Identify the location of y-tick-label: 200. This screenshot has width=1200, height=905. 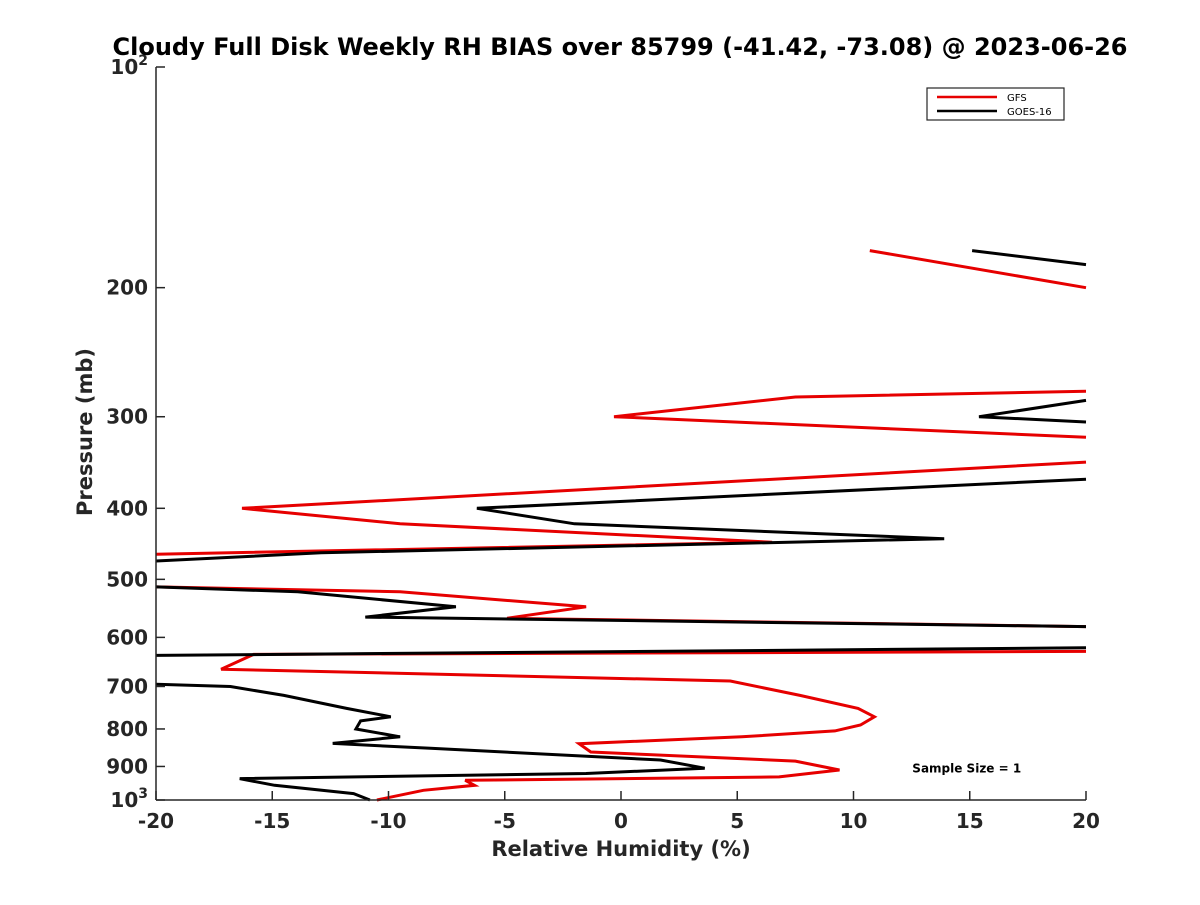
(127, 288).